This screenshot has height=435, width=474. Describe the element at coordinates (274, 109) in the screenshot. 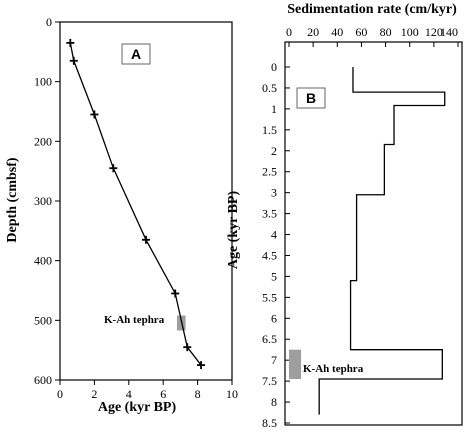

I see `panel-b-y-tick-label: 1` at that location.